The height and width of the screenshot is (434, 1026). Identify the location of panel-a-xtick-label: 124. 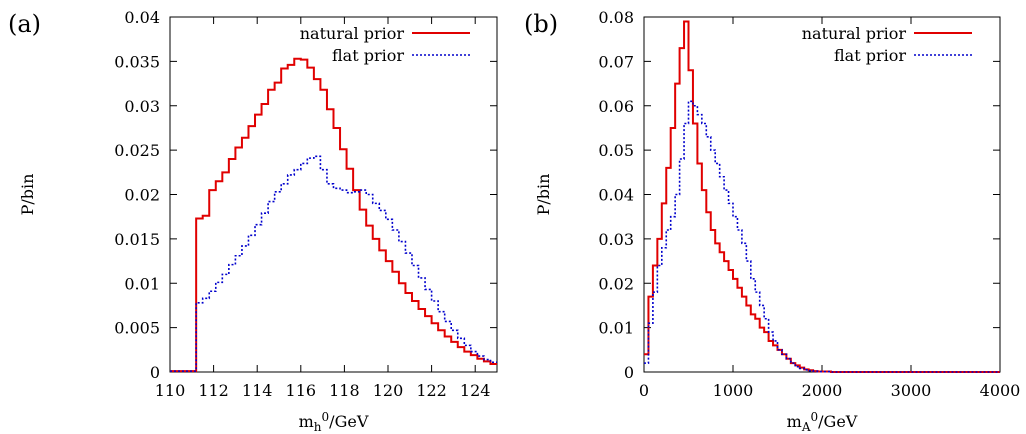
(475, 390).